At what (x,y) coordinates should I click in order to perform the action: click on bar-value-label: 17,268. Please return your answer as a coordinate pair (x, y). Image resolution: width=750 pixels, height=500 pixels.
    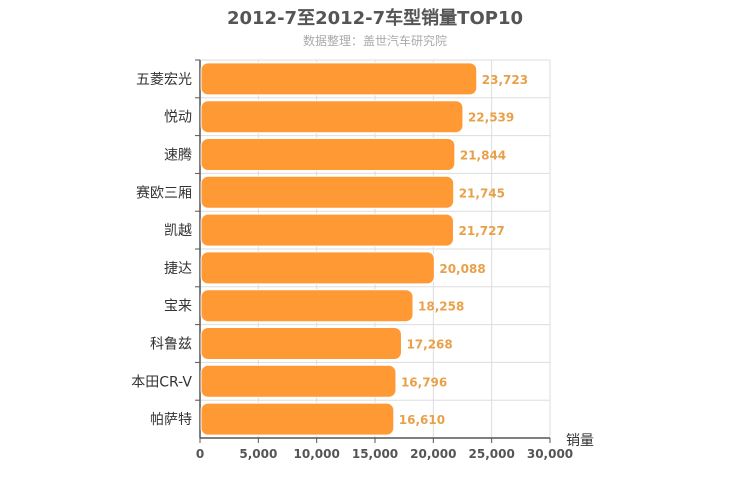
    Looking at the image, I should click on (429, 345).